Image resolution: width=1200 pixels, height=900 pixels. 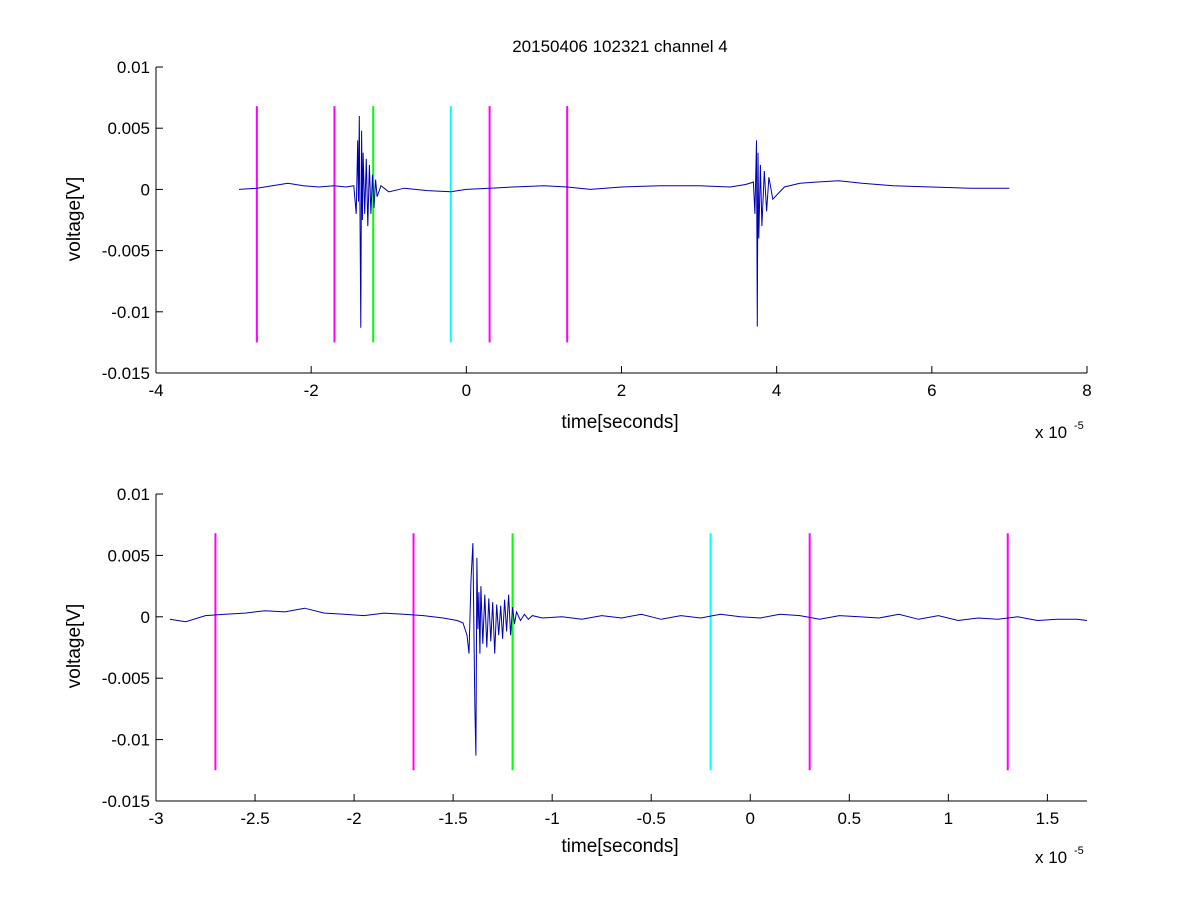 What do you see at coordinates (354, 818) in the screenshot?
I see `bottom-x-tick-label-2: -2` at bounding box center [354, 818].